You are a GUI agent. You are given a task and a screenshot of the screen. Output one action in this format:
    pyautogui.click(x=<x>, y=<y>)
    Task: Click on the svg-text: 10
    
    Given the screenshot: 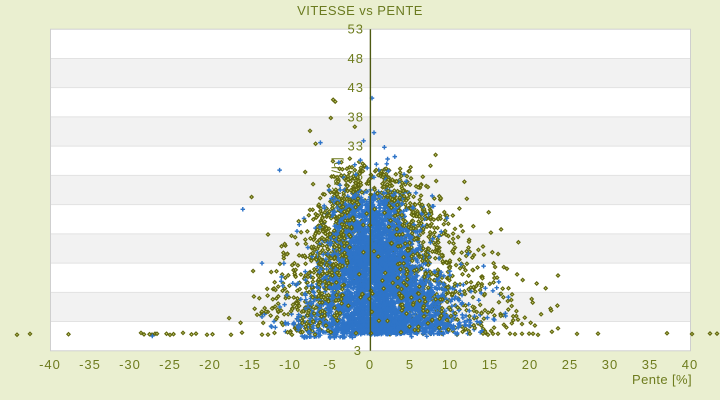 What is the action you would take?
    pyautogui.click(x=450, y=364)
    